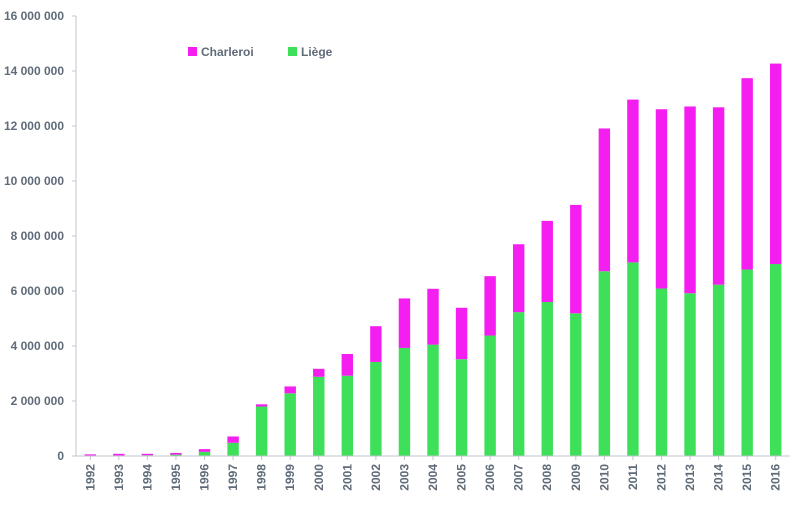 This screenshot has height=506, width=800. I want to click on bar-liege-1998, so click(261, 431).